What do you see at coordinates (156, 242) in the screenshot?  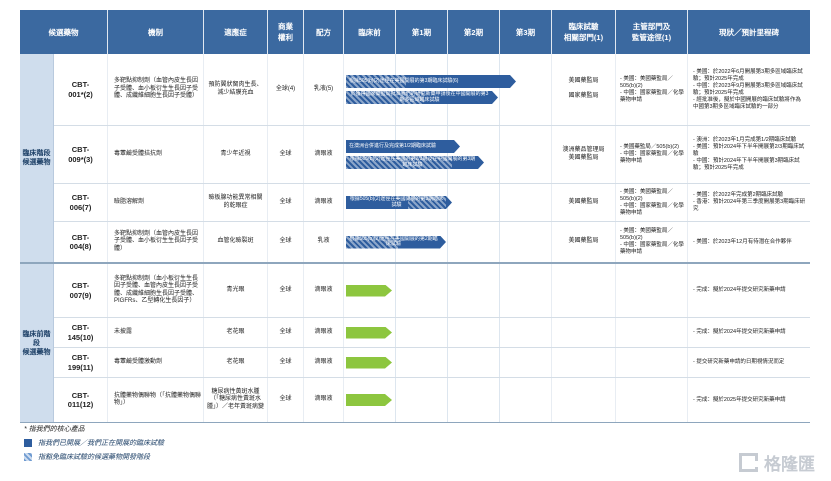 I see `mechanism-cell: 多靶點抑制劑（血管內皮生長因子受體、血小板衍生生長因子受體）` at bounding box center [156, 242].